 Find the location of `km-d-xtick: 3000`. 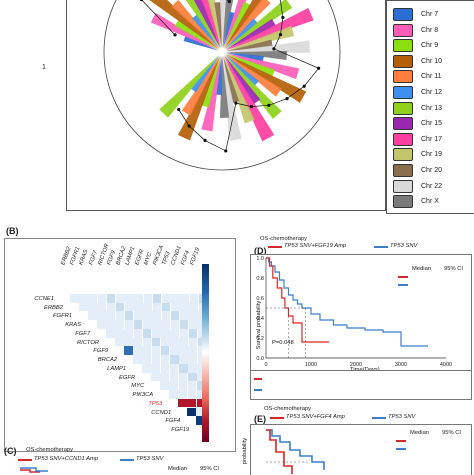

km-d-xtick: 3000 is located at coordinates (401, 365).